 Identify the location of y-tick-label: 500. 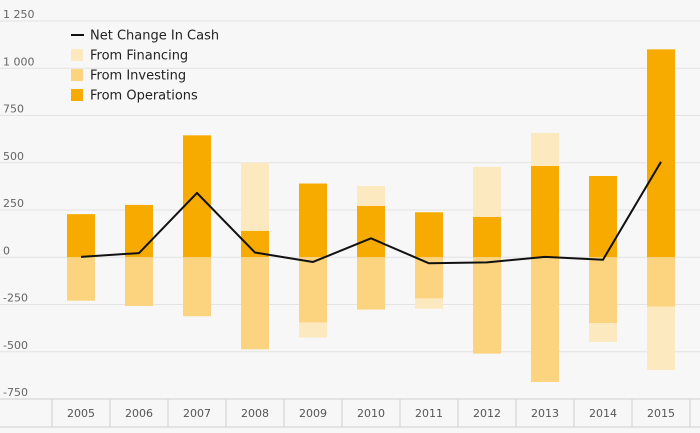
(13, 156).